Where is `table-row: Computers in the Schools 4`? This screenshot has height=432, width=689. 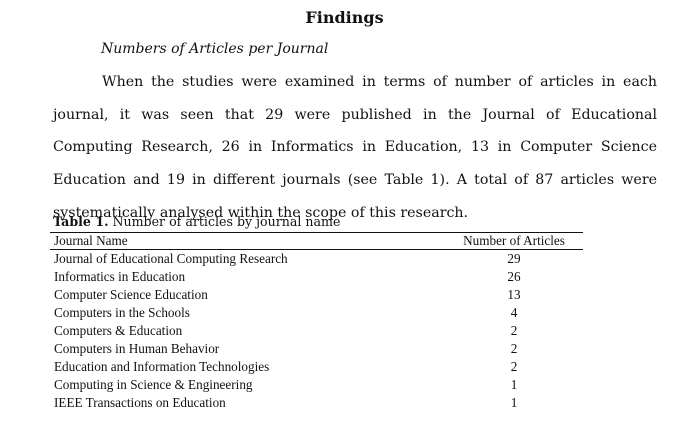 table-row: Computers in the Schools 4 is located at coordinates (316, 313).